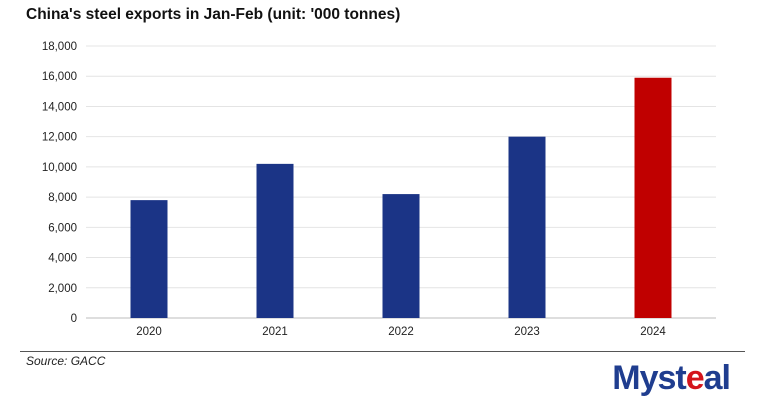 The width and height of the screenshot is (770, 407). I want to click on source-note: Source: GACC, so click(66, 361).